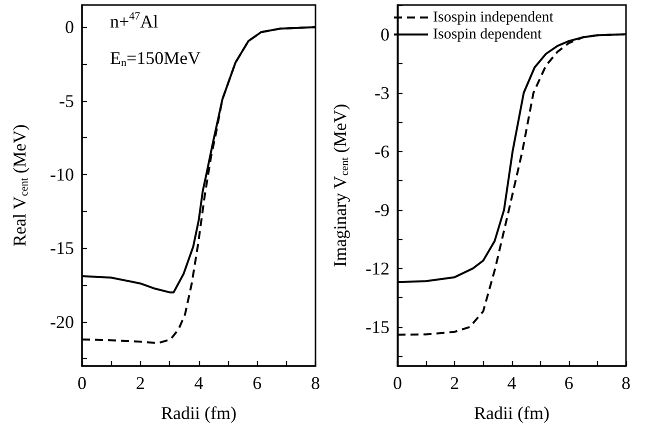  What do you see at coordinates (382, 210) in the screenshot?
I see `y-tick-label: -9` at bounding box center [382, 210].